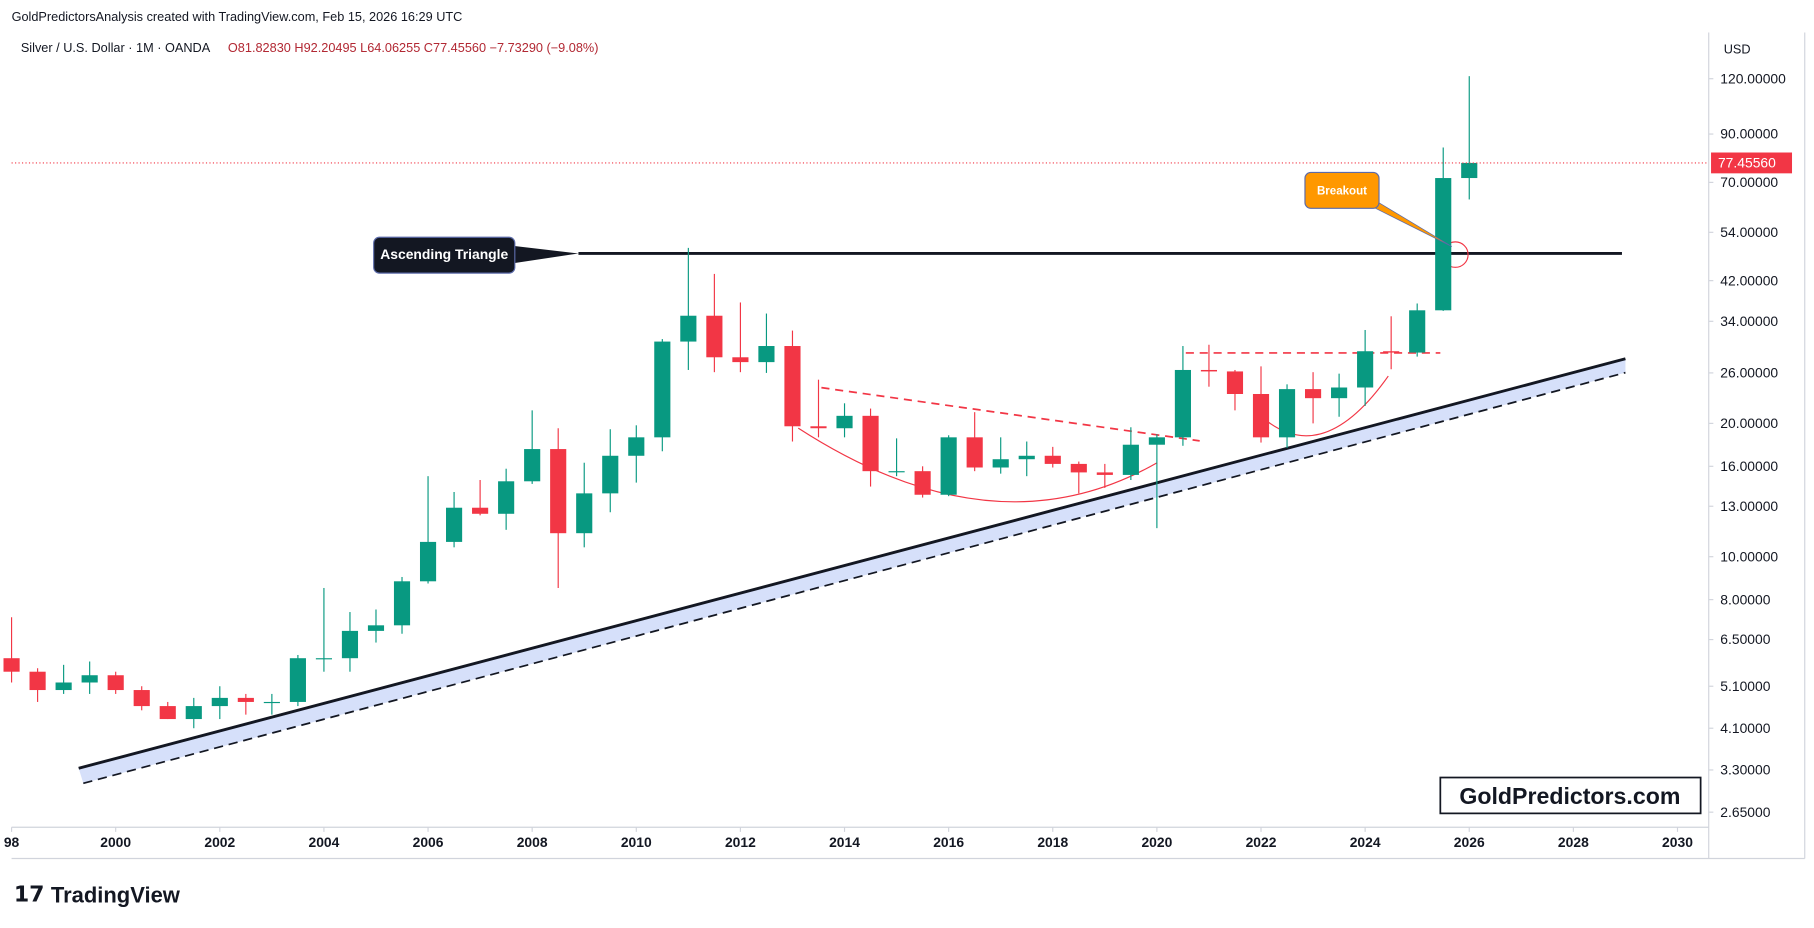 Image resolution: width=1814 pixels, height=928 pixels. I want to click on y-tick-label: 90.00000, so click(1749, 134).